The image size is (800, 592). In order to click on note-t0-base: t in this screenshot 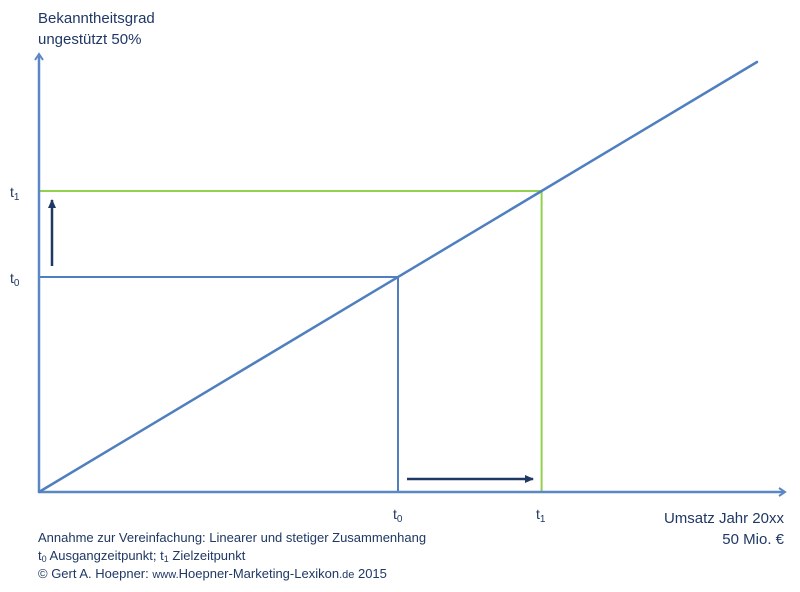, I will do `click(40, 555)`.